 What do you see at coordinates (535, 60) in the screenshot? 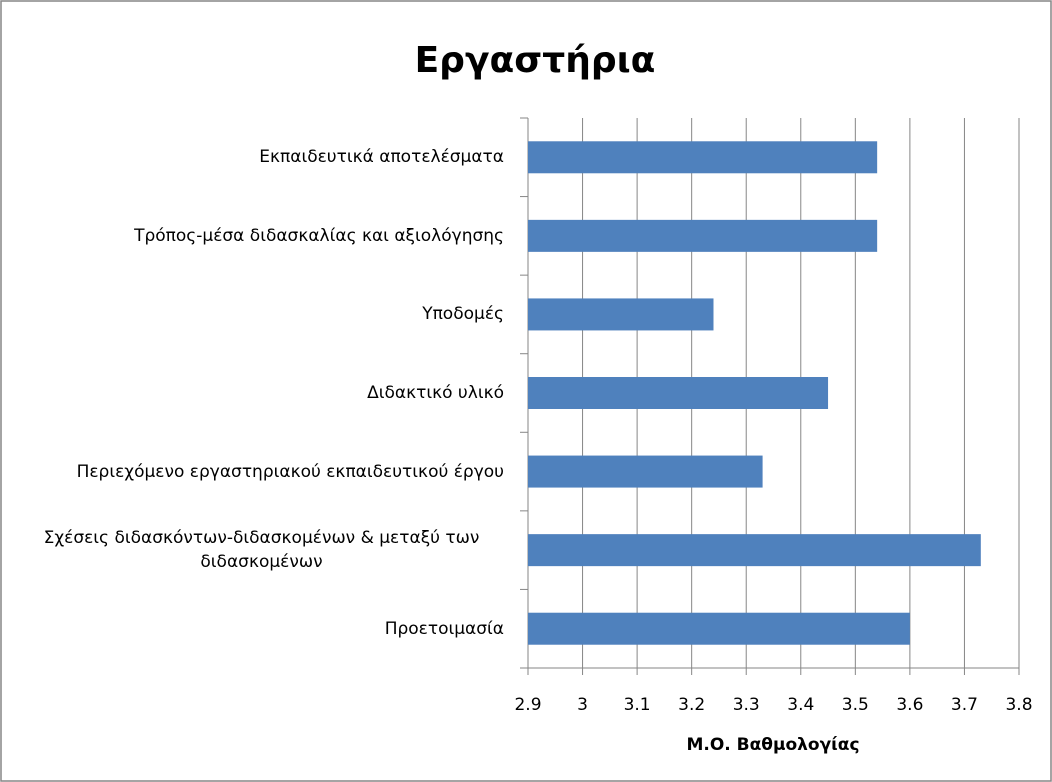
I see `chart-title: Εργαστήρια` at bounding box center [535, 60].